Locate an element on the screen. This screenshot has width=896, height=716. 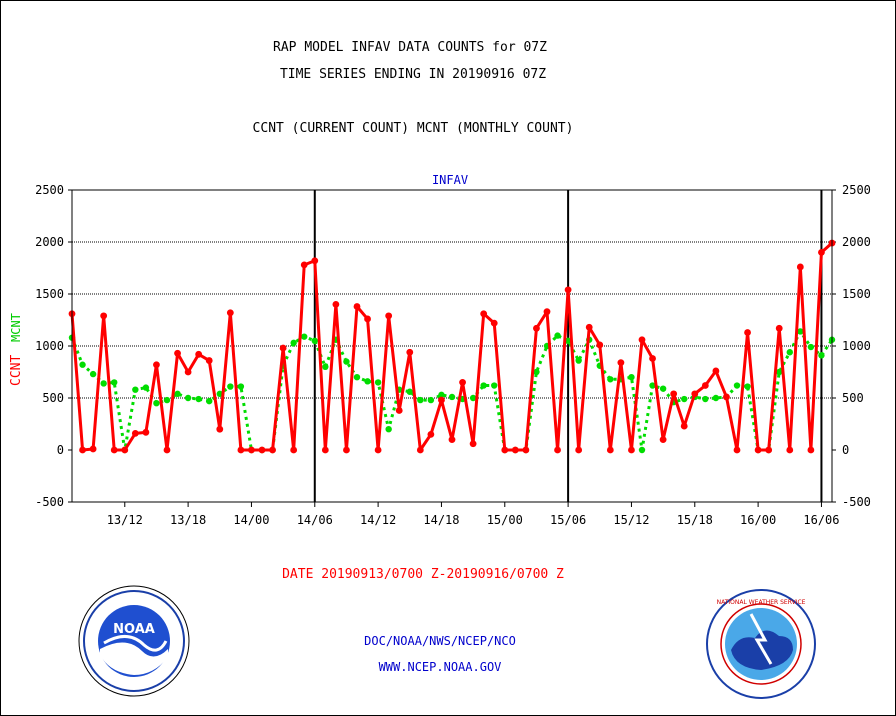
y-tick-label-left: 2500 is located at coordinates (49, 190).